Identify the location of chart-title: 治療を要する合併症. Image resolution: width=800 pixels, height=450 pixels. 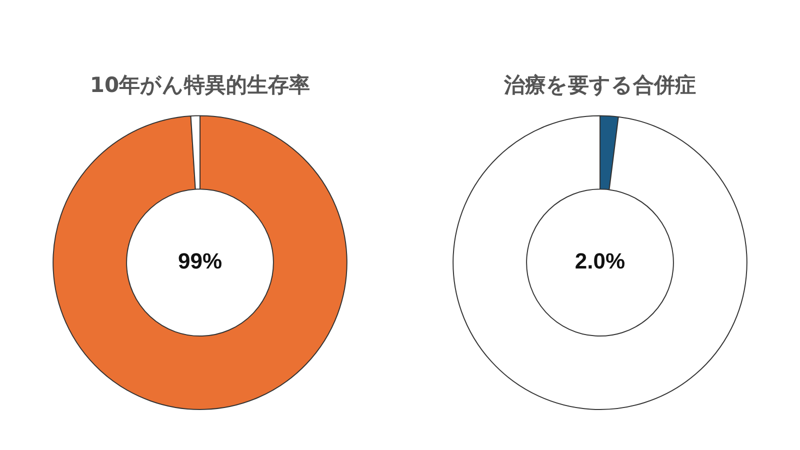
(599, 85).